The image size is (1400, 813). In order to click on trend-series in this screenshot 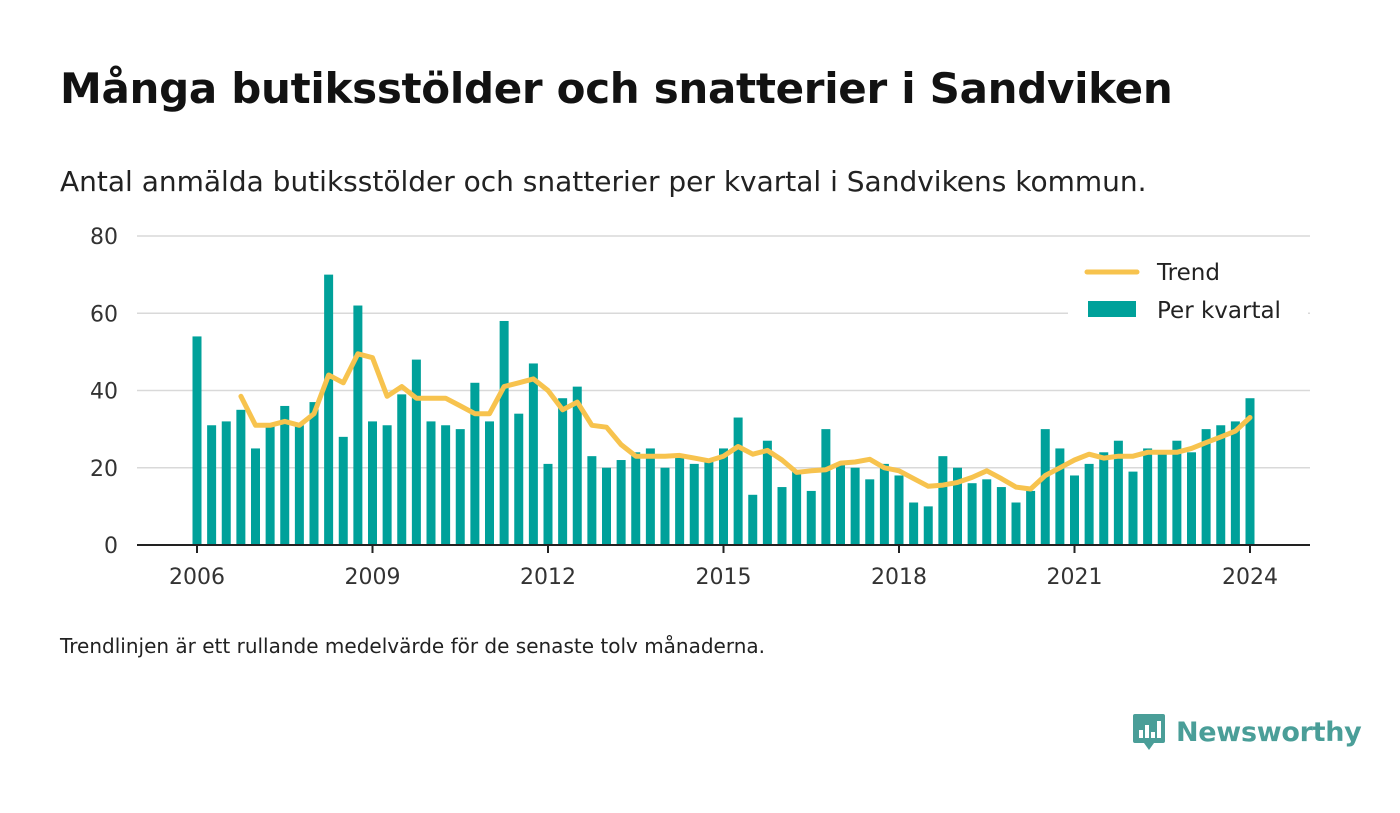, I will do `click(745, 421)`.